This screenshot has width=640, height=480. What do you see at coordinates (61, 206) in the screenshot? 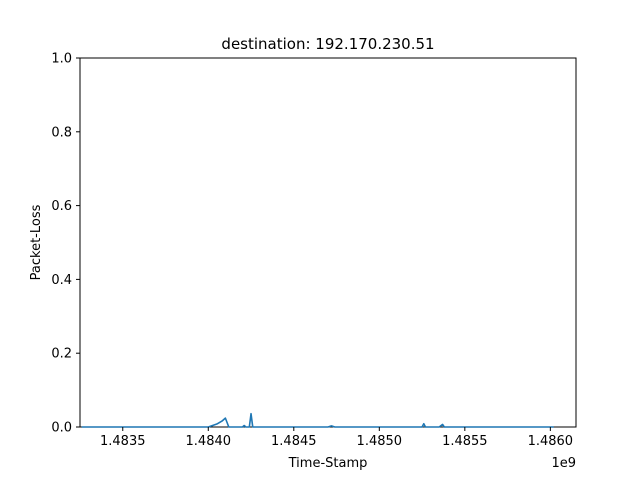
I see `y-tick-label: 0.6` at bounding box center [61, 206].